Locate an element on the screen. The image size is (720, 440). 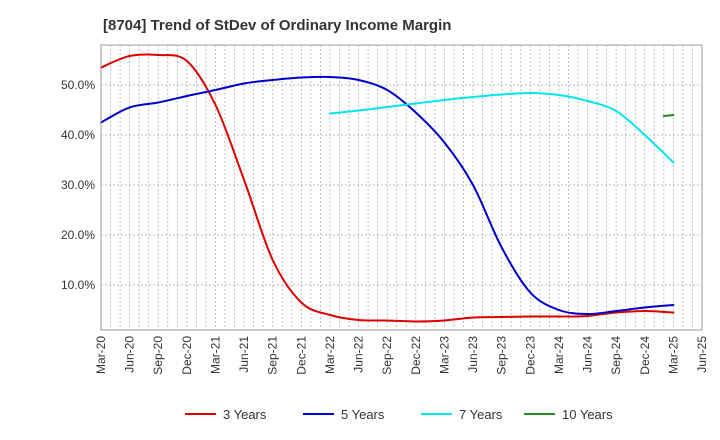
y-tick-label: 50.0% is located at coordinates (78, 85).